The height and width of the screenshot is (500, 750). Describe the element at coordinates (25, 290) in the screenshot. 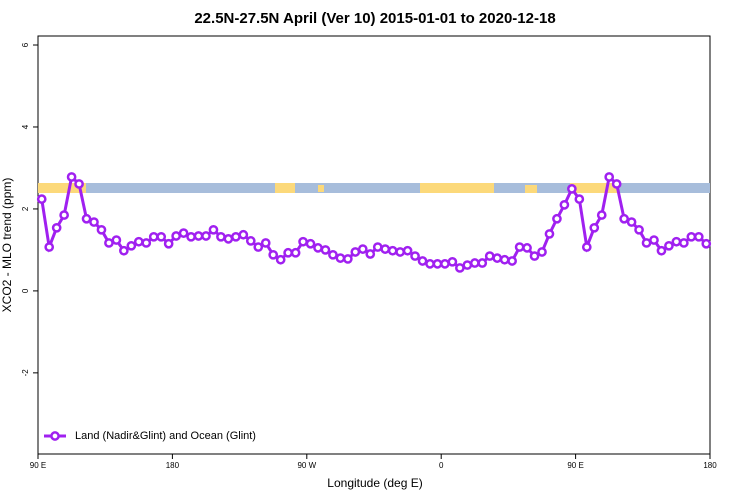

I see `y-tick-label: 0` at that location.